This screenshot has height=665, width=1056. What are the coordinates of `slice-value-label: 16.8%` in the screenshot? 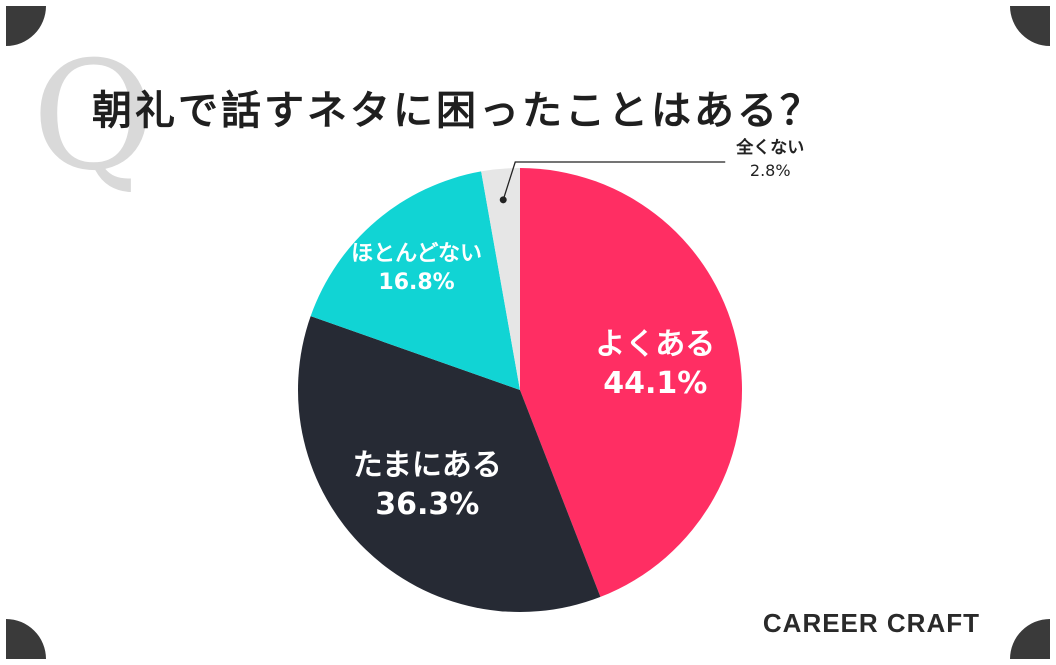 It's located at (416, 282).